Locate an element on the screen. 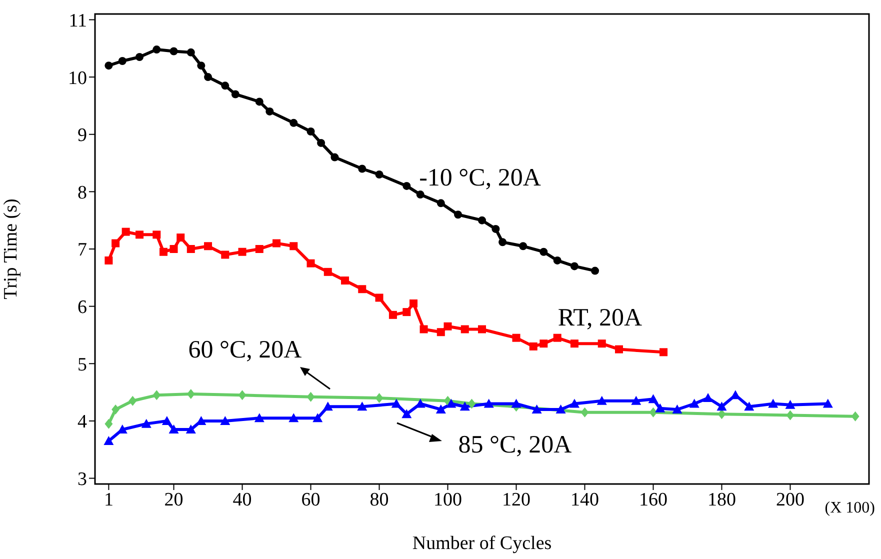 The height and width of the screenshot is (559, 881). y-axis-title: Trip Time (s) is located at coordinates (11, 249).